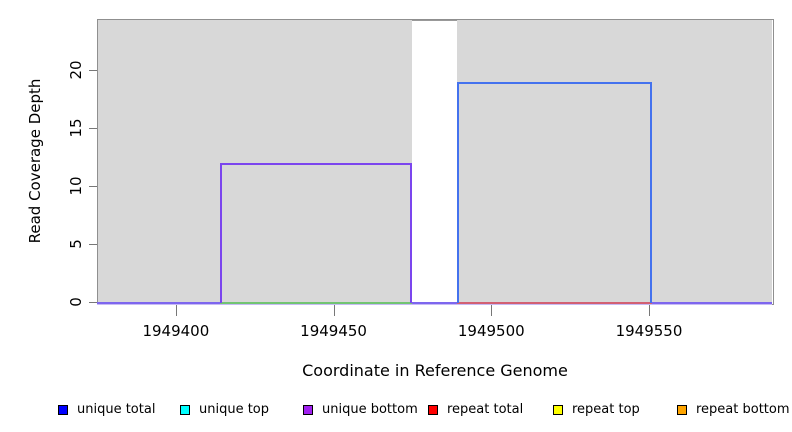 This screenshot has height=432, width=792. Describe the element at coordinates (308, 410) in the screenshot. I see `legend-swatch-unique-bottom` at that location.